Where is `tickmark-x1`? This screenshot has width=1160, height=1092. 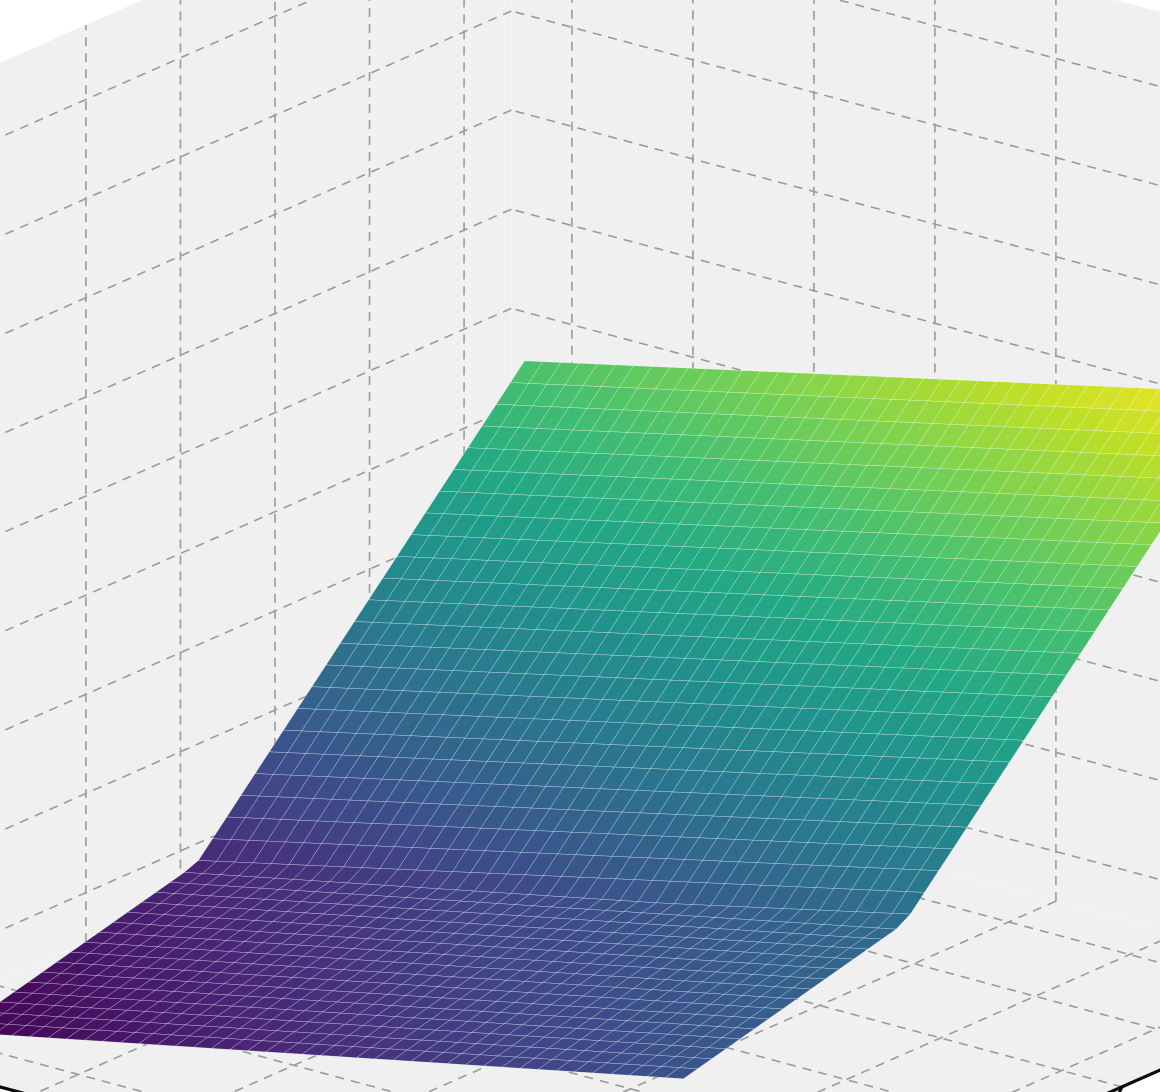
tickmark-x1 is located at coordinates (1120, 1089).